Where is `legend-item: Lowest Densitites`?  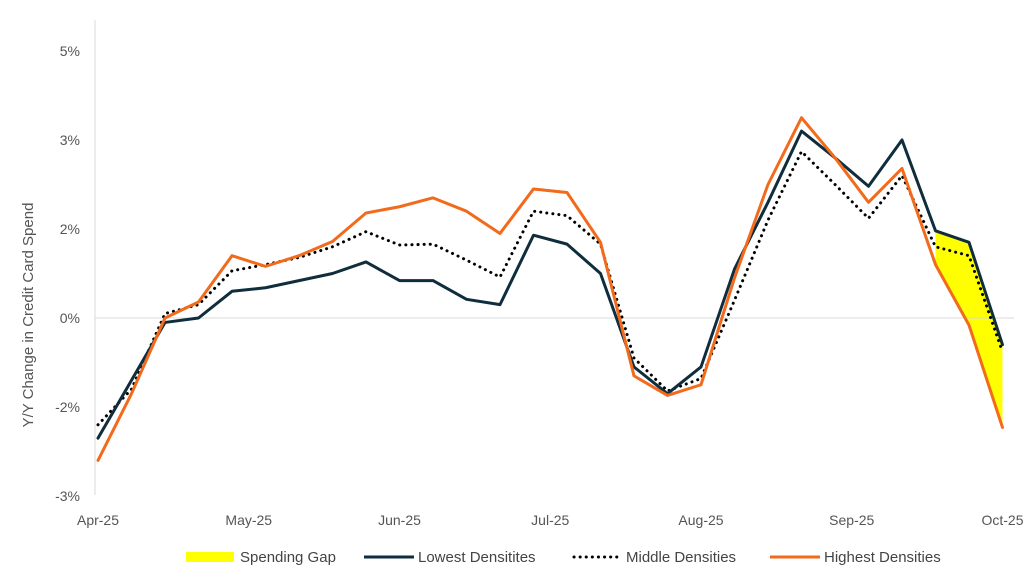
legend-item: Lowest Densitites is located at coordinates (450, 557).